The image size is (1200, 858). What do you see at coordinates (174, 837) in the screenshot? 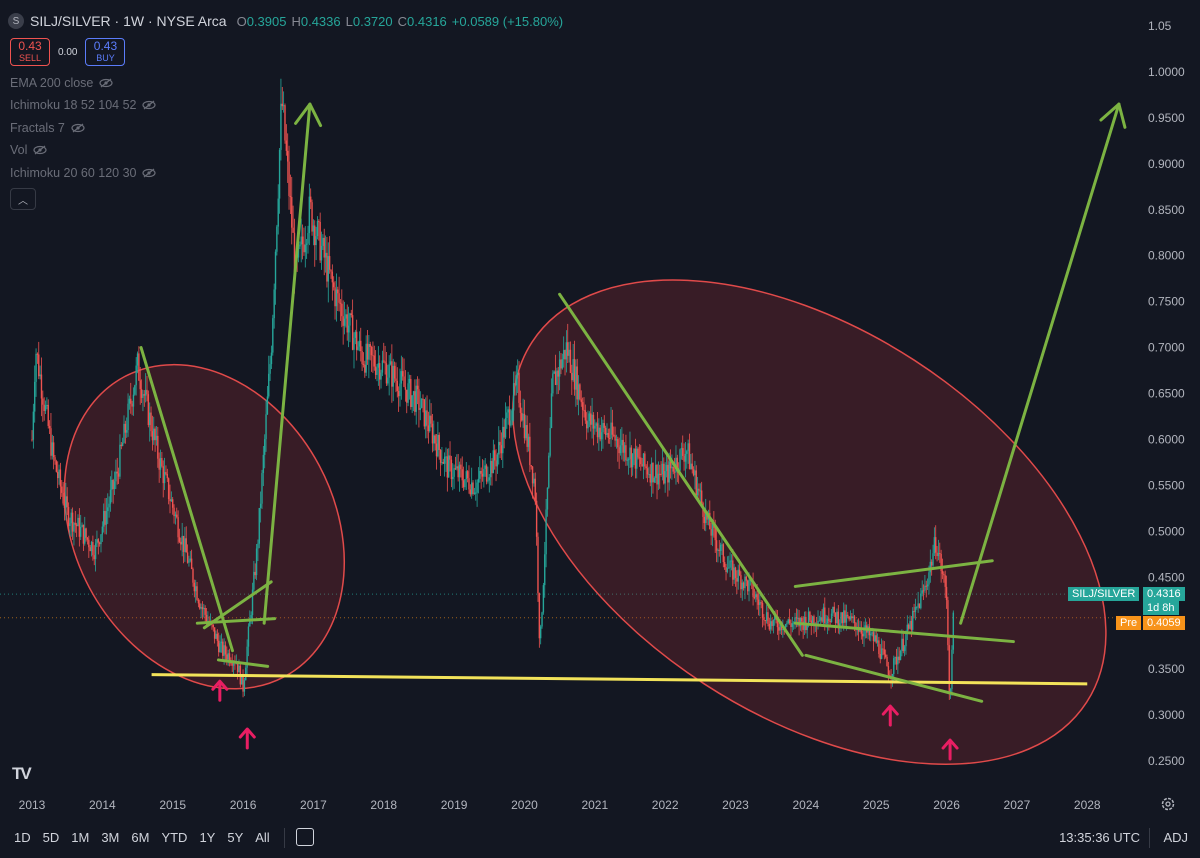
I see `range-ytd: YTD` at bounding box center [174, 837].